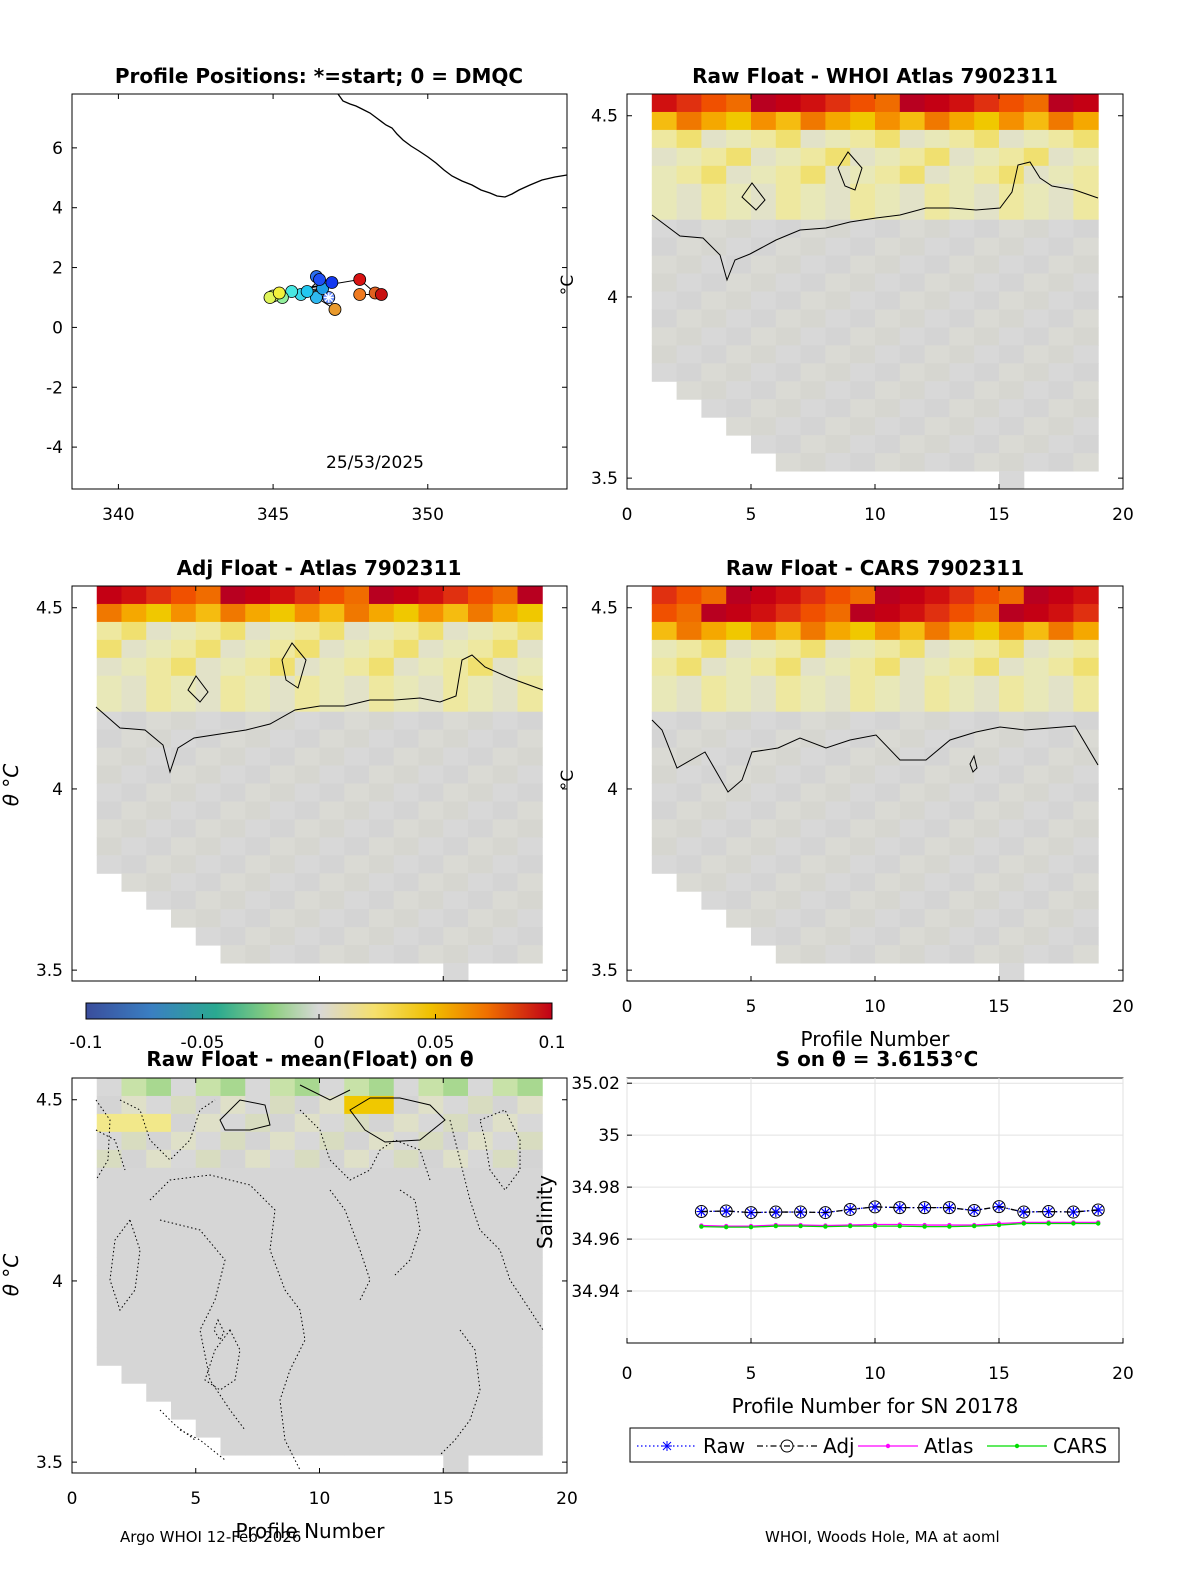 The height and width of the screenshot is (1579, 1200). Describe the element at coordinates (319, 1043) in the screenshot. I see `colorbar-tick-label: 0` at that location.